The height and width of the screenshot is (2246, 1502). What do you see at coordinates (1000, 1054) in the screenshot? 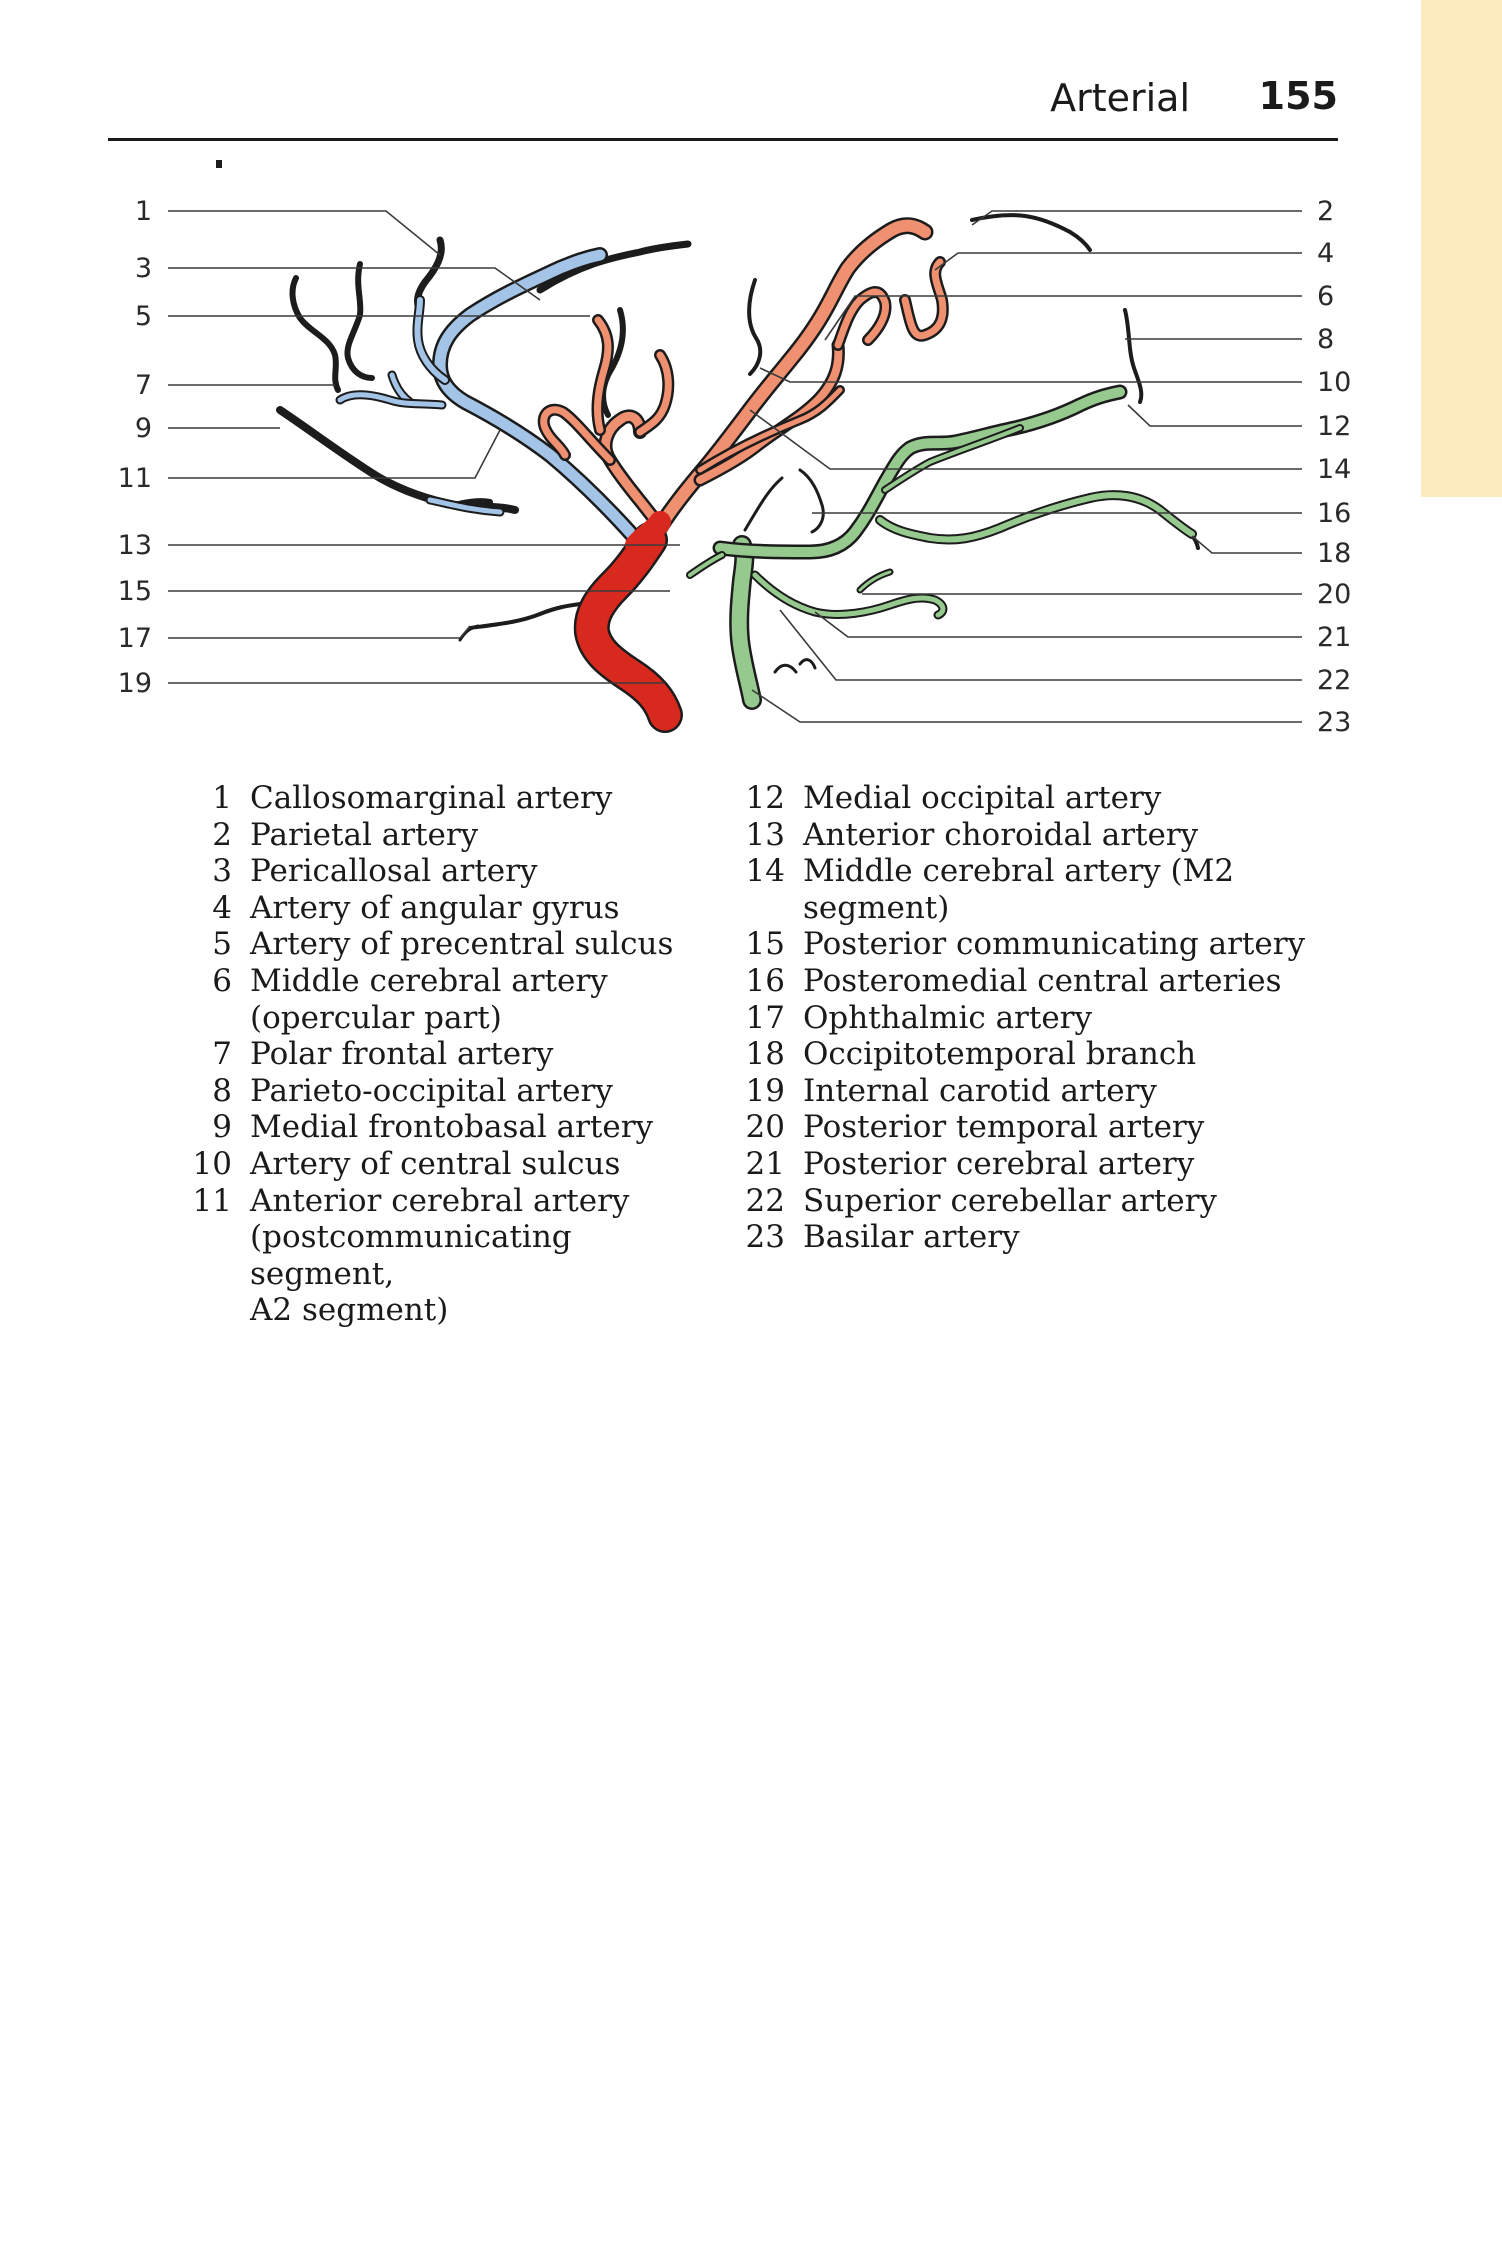
I see `legend-label: Occipitotemporal branch` at bounding box center [1000, 1054].